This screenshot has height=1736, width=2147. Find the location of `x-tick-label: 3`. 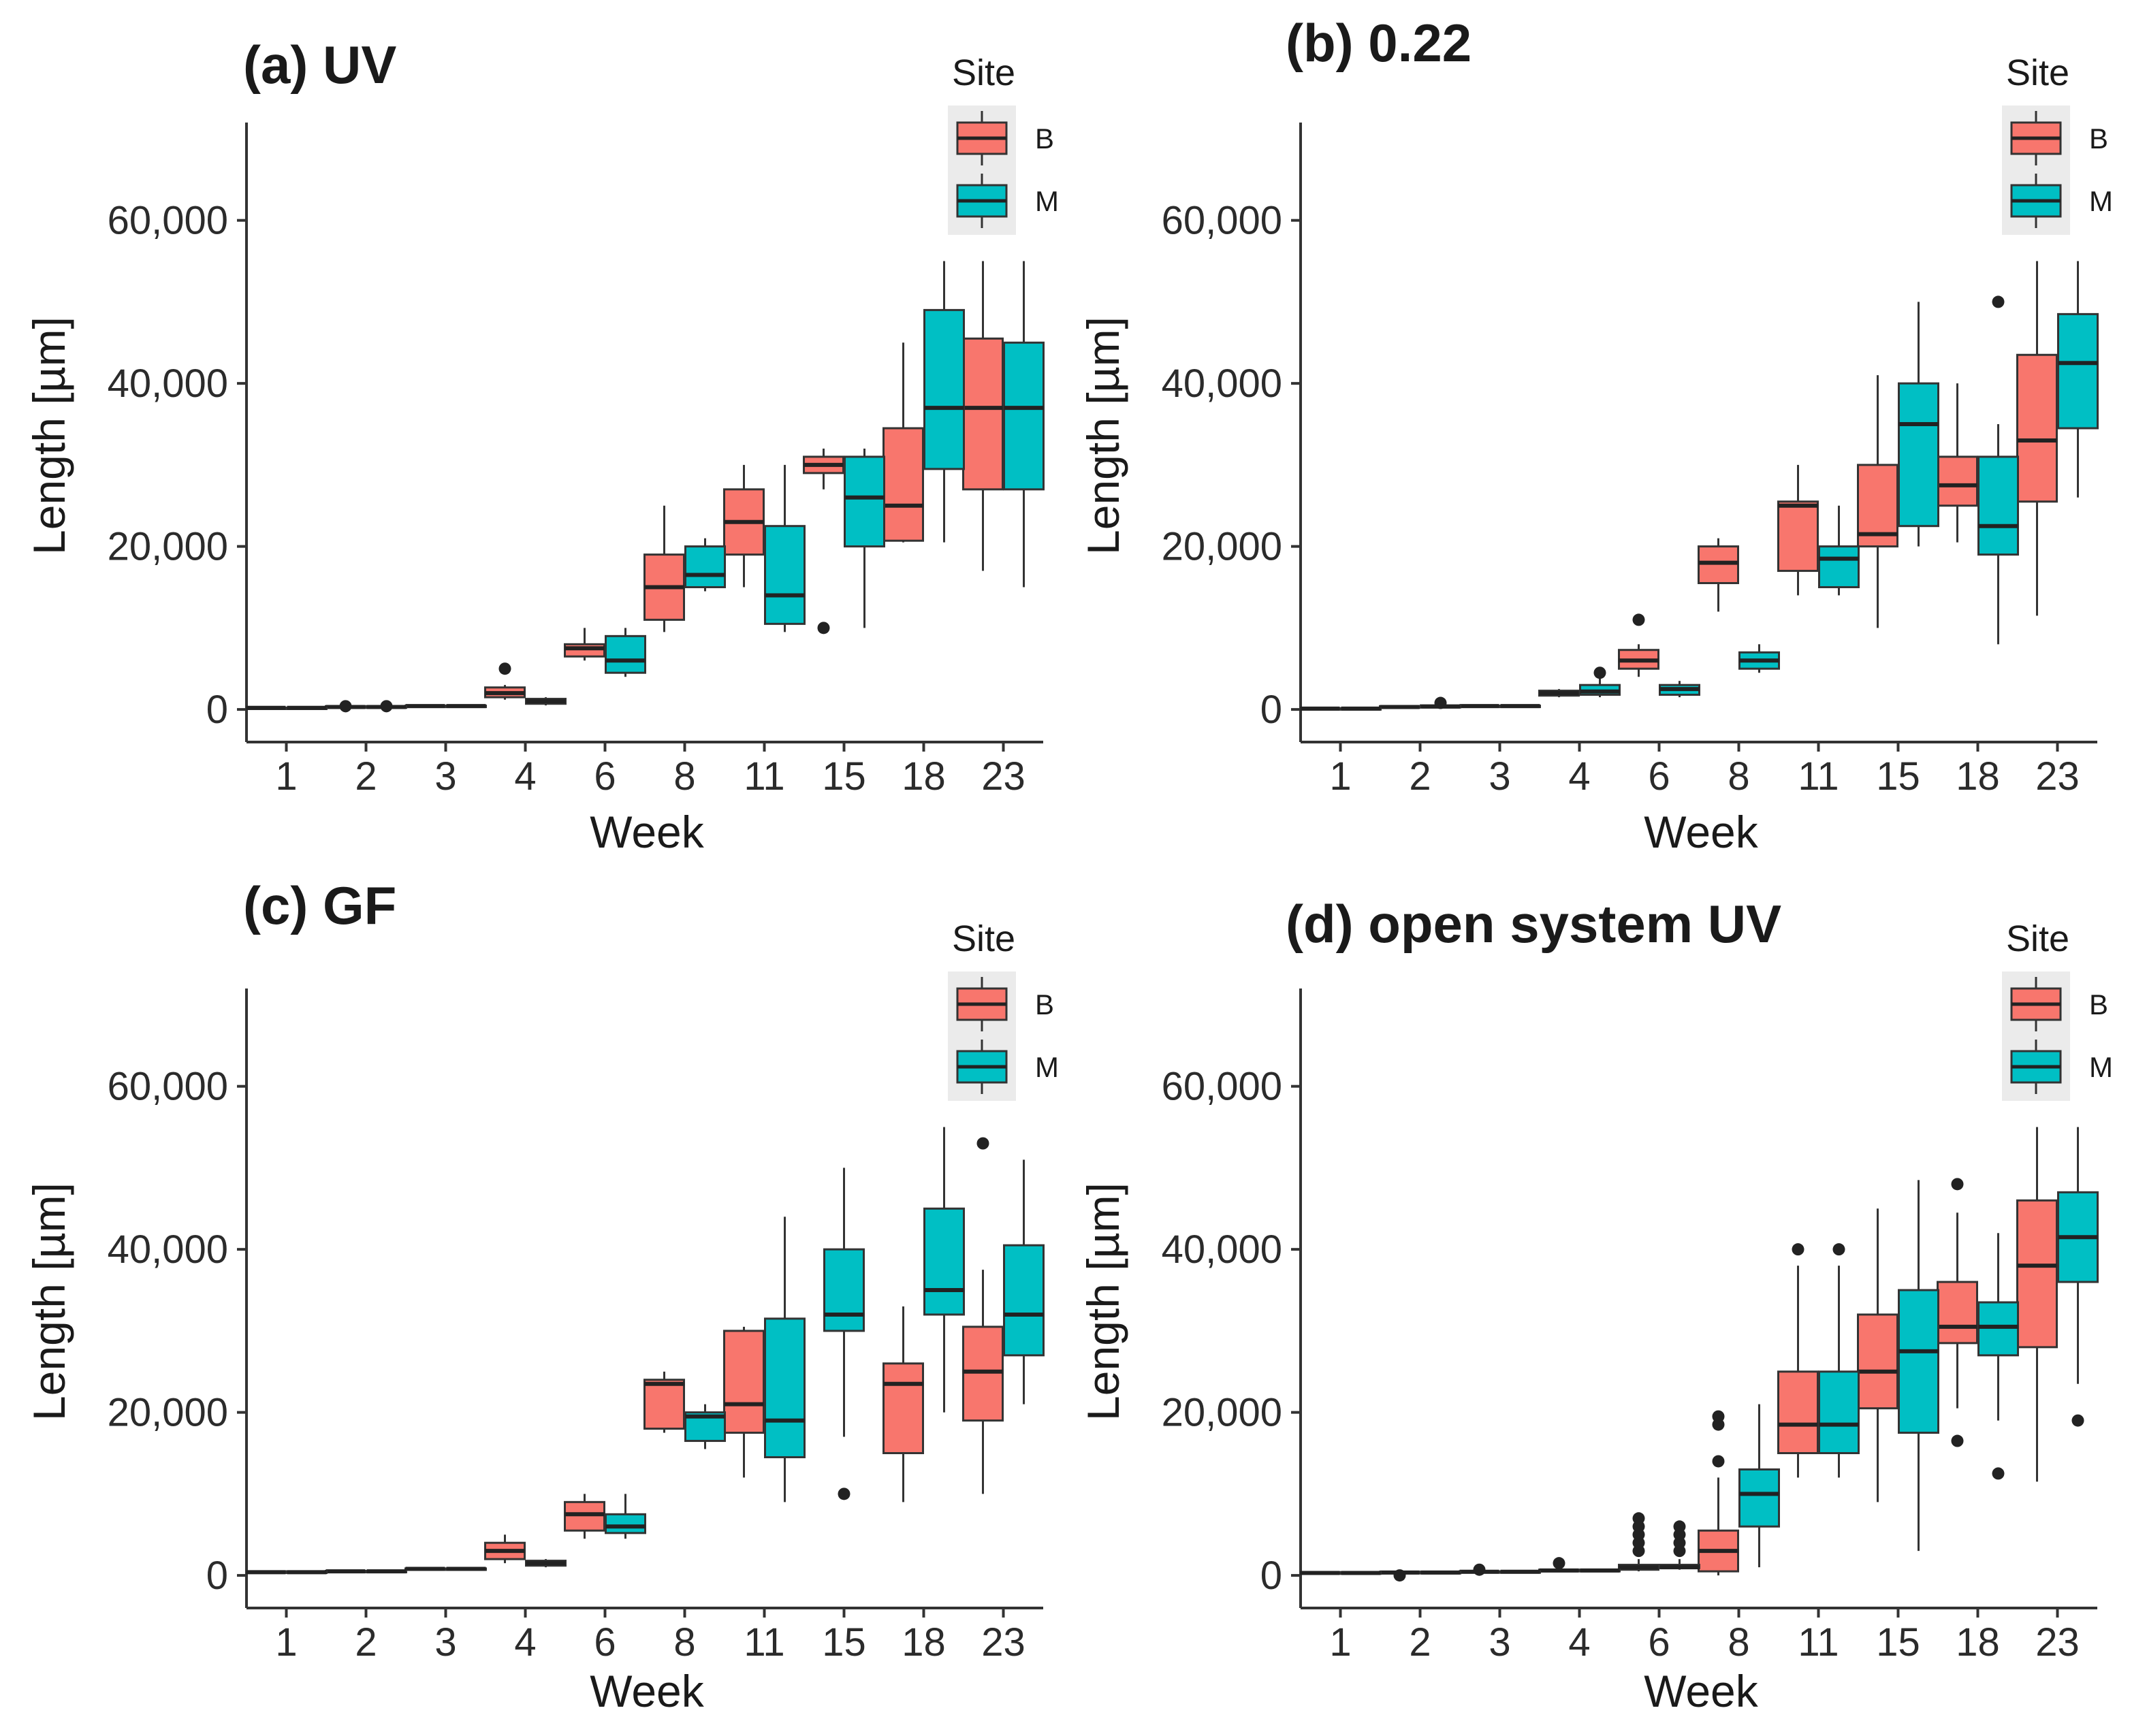

x-tick-label: 3 is located at coordinates (1500, 1642).